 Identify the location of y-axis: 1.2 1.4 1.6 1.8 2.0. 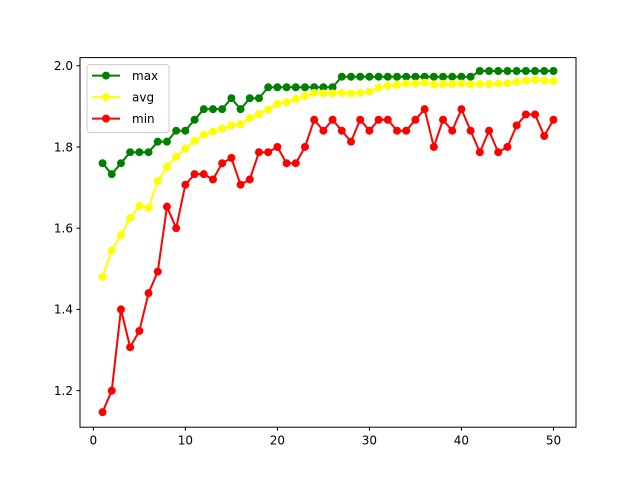
(67, 228).